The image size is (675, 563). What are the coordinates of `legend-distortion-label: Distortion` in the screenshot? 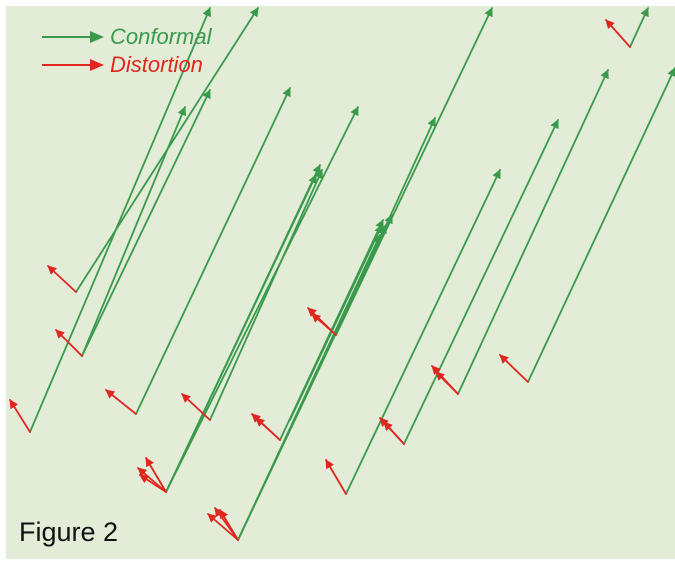 It's located at (156, 64).